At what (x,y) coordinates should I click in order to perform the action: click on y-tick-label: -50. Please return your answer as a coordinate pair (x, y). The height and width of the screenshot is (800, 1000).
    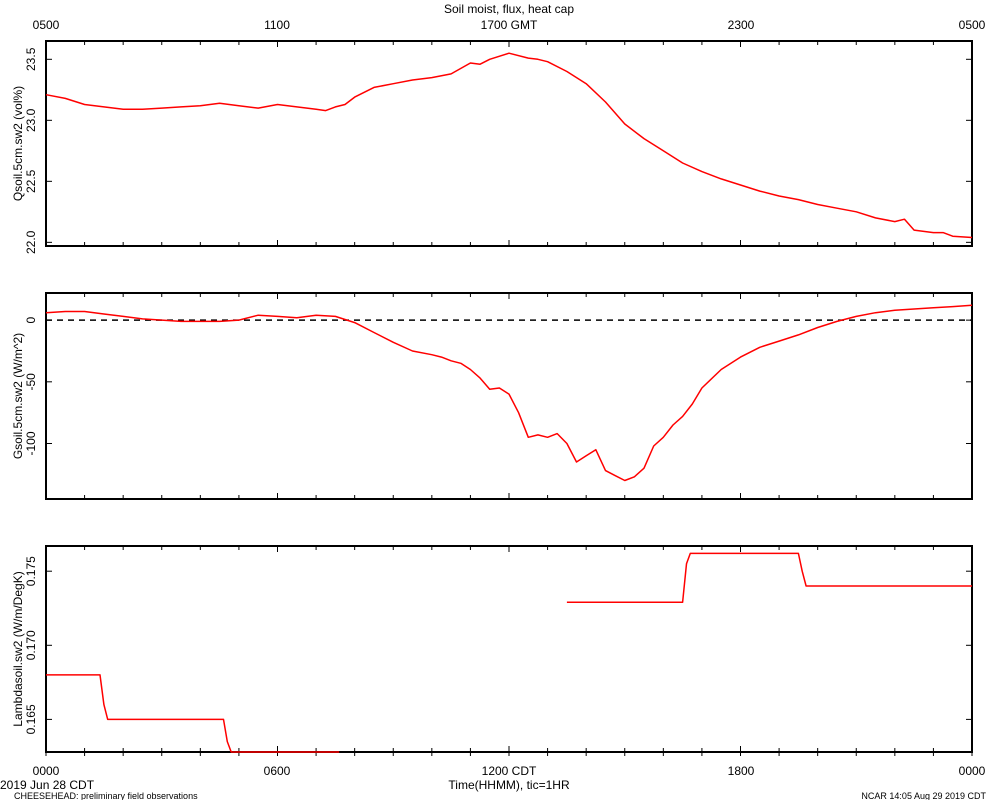
    Looking at the image, I should click on (31, 382).